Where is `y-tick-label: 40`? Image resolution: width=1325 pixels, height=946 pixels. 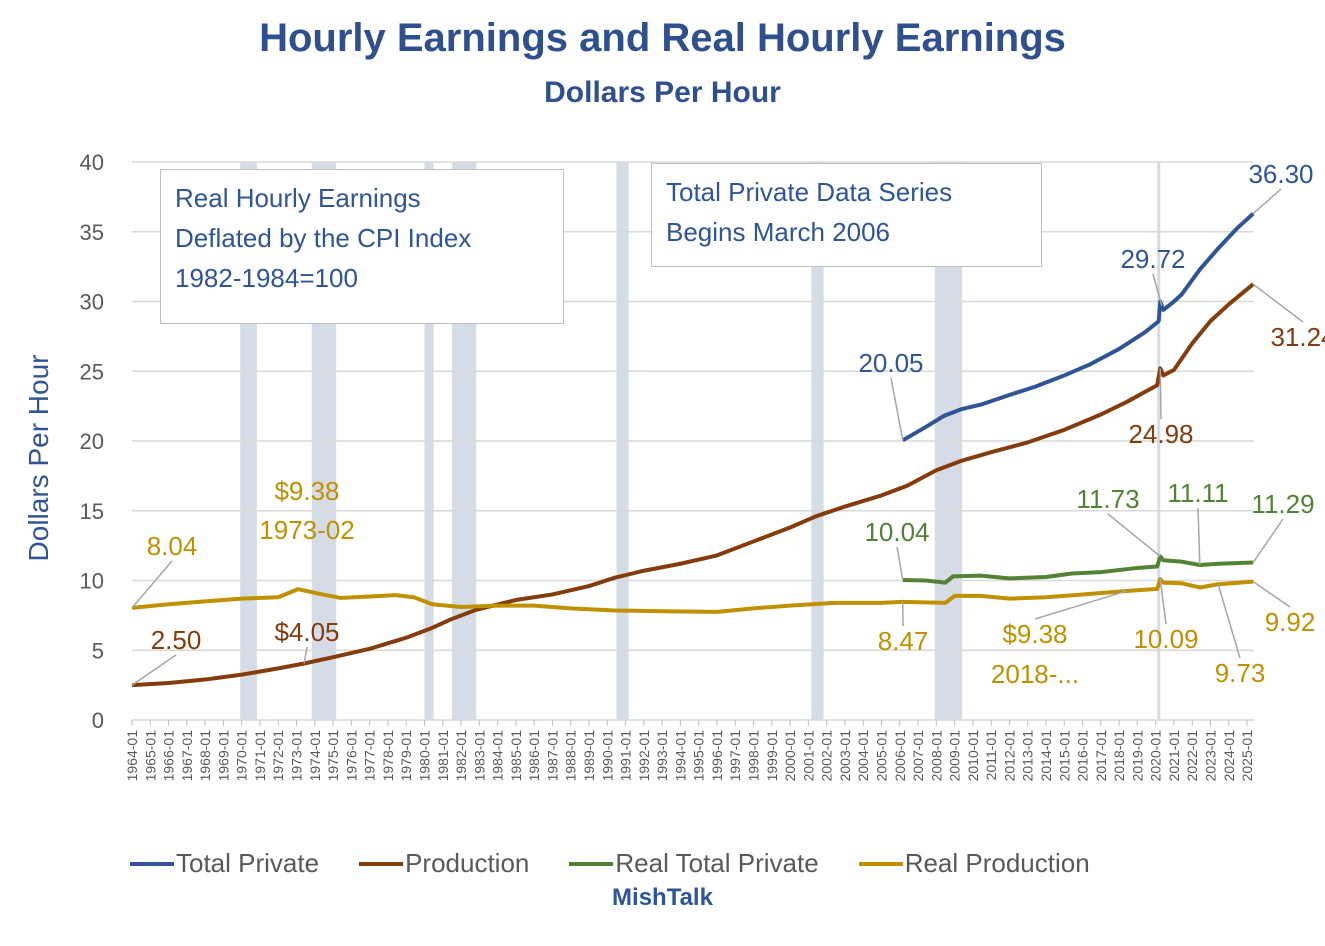
y-tick-label: 40 is located at coordinates (92, 162).